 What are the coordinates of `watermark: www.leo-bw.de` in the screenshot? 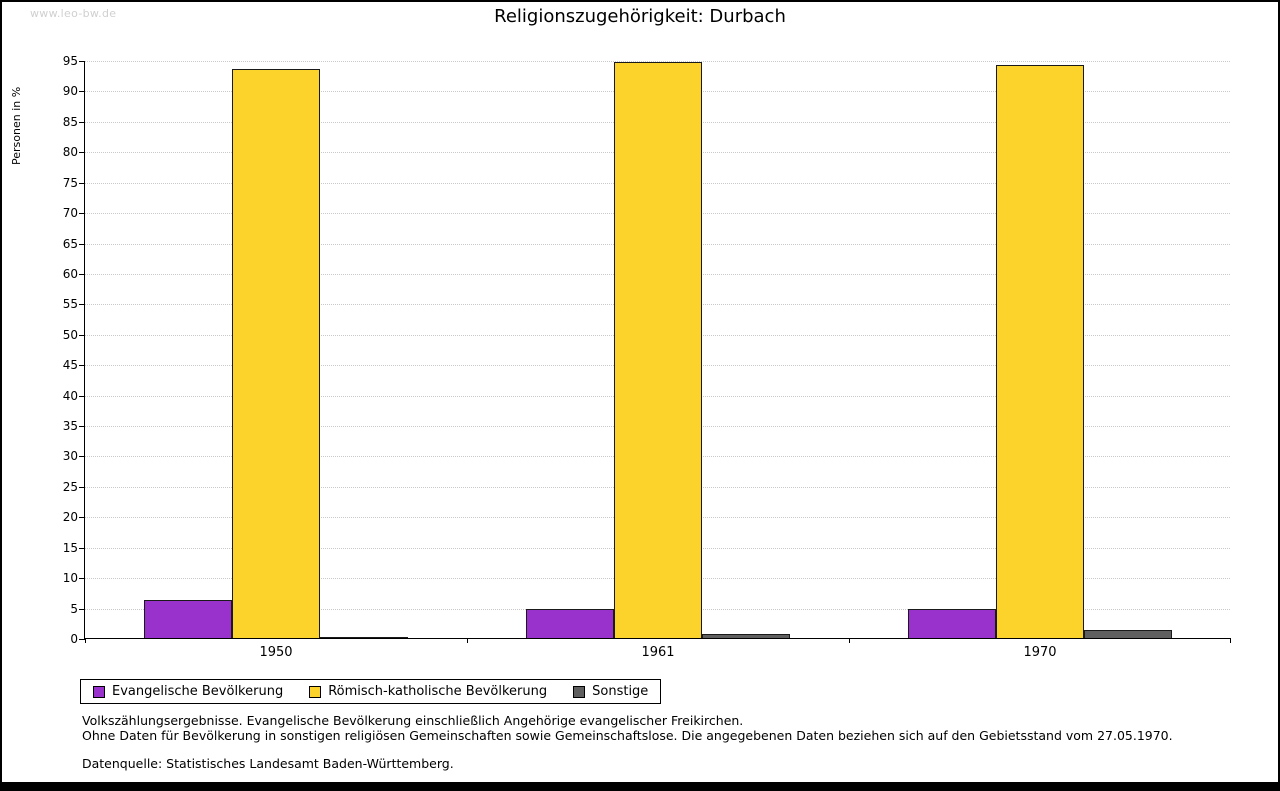 It's located at (73, 13).